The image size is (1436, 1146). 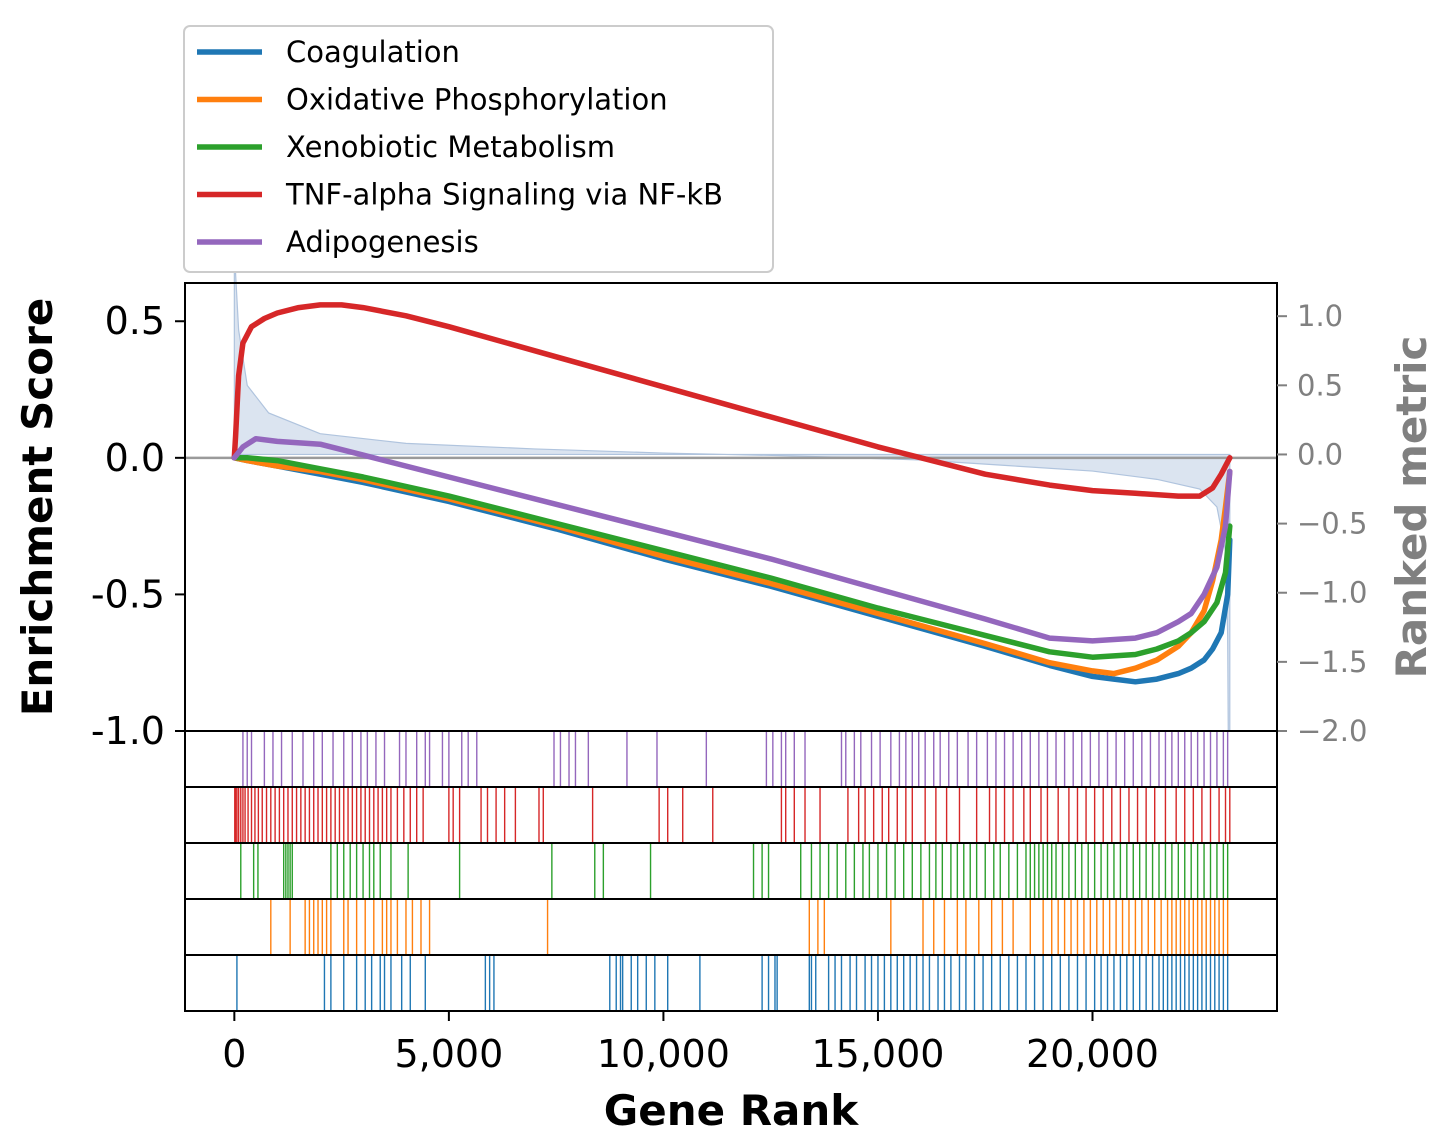 I want to click on legend-label: Adipogenesis, so click(x=382, y=242).